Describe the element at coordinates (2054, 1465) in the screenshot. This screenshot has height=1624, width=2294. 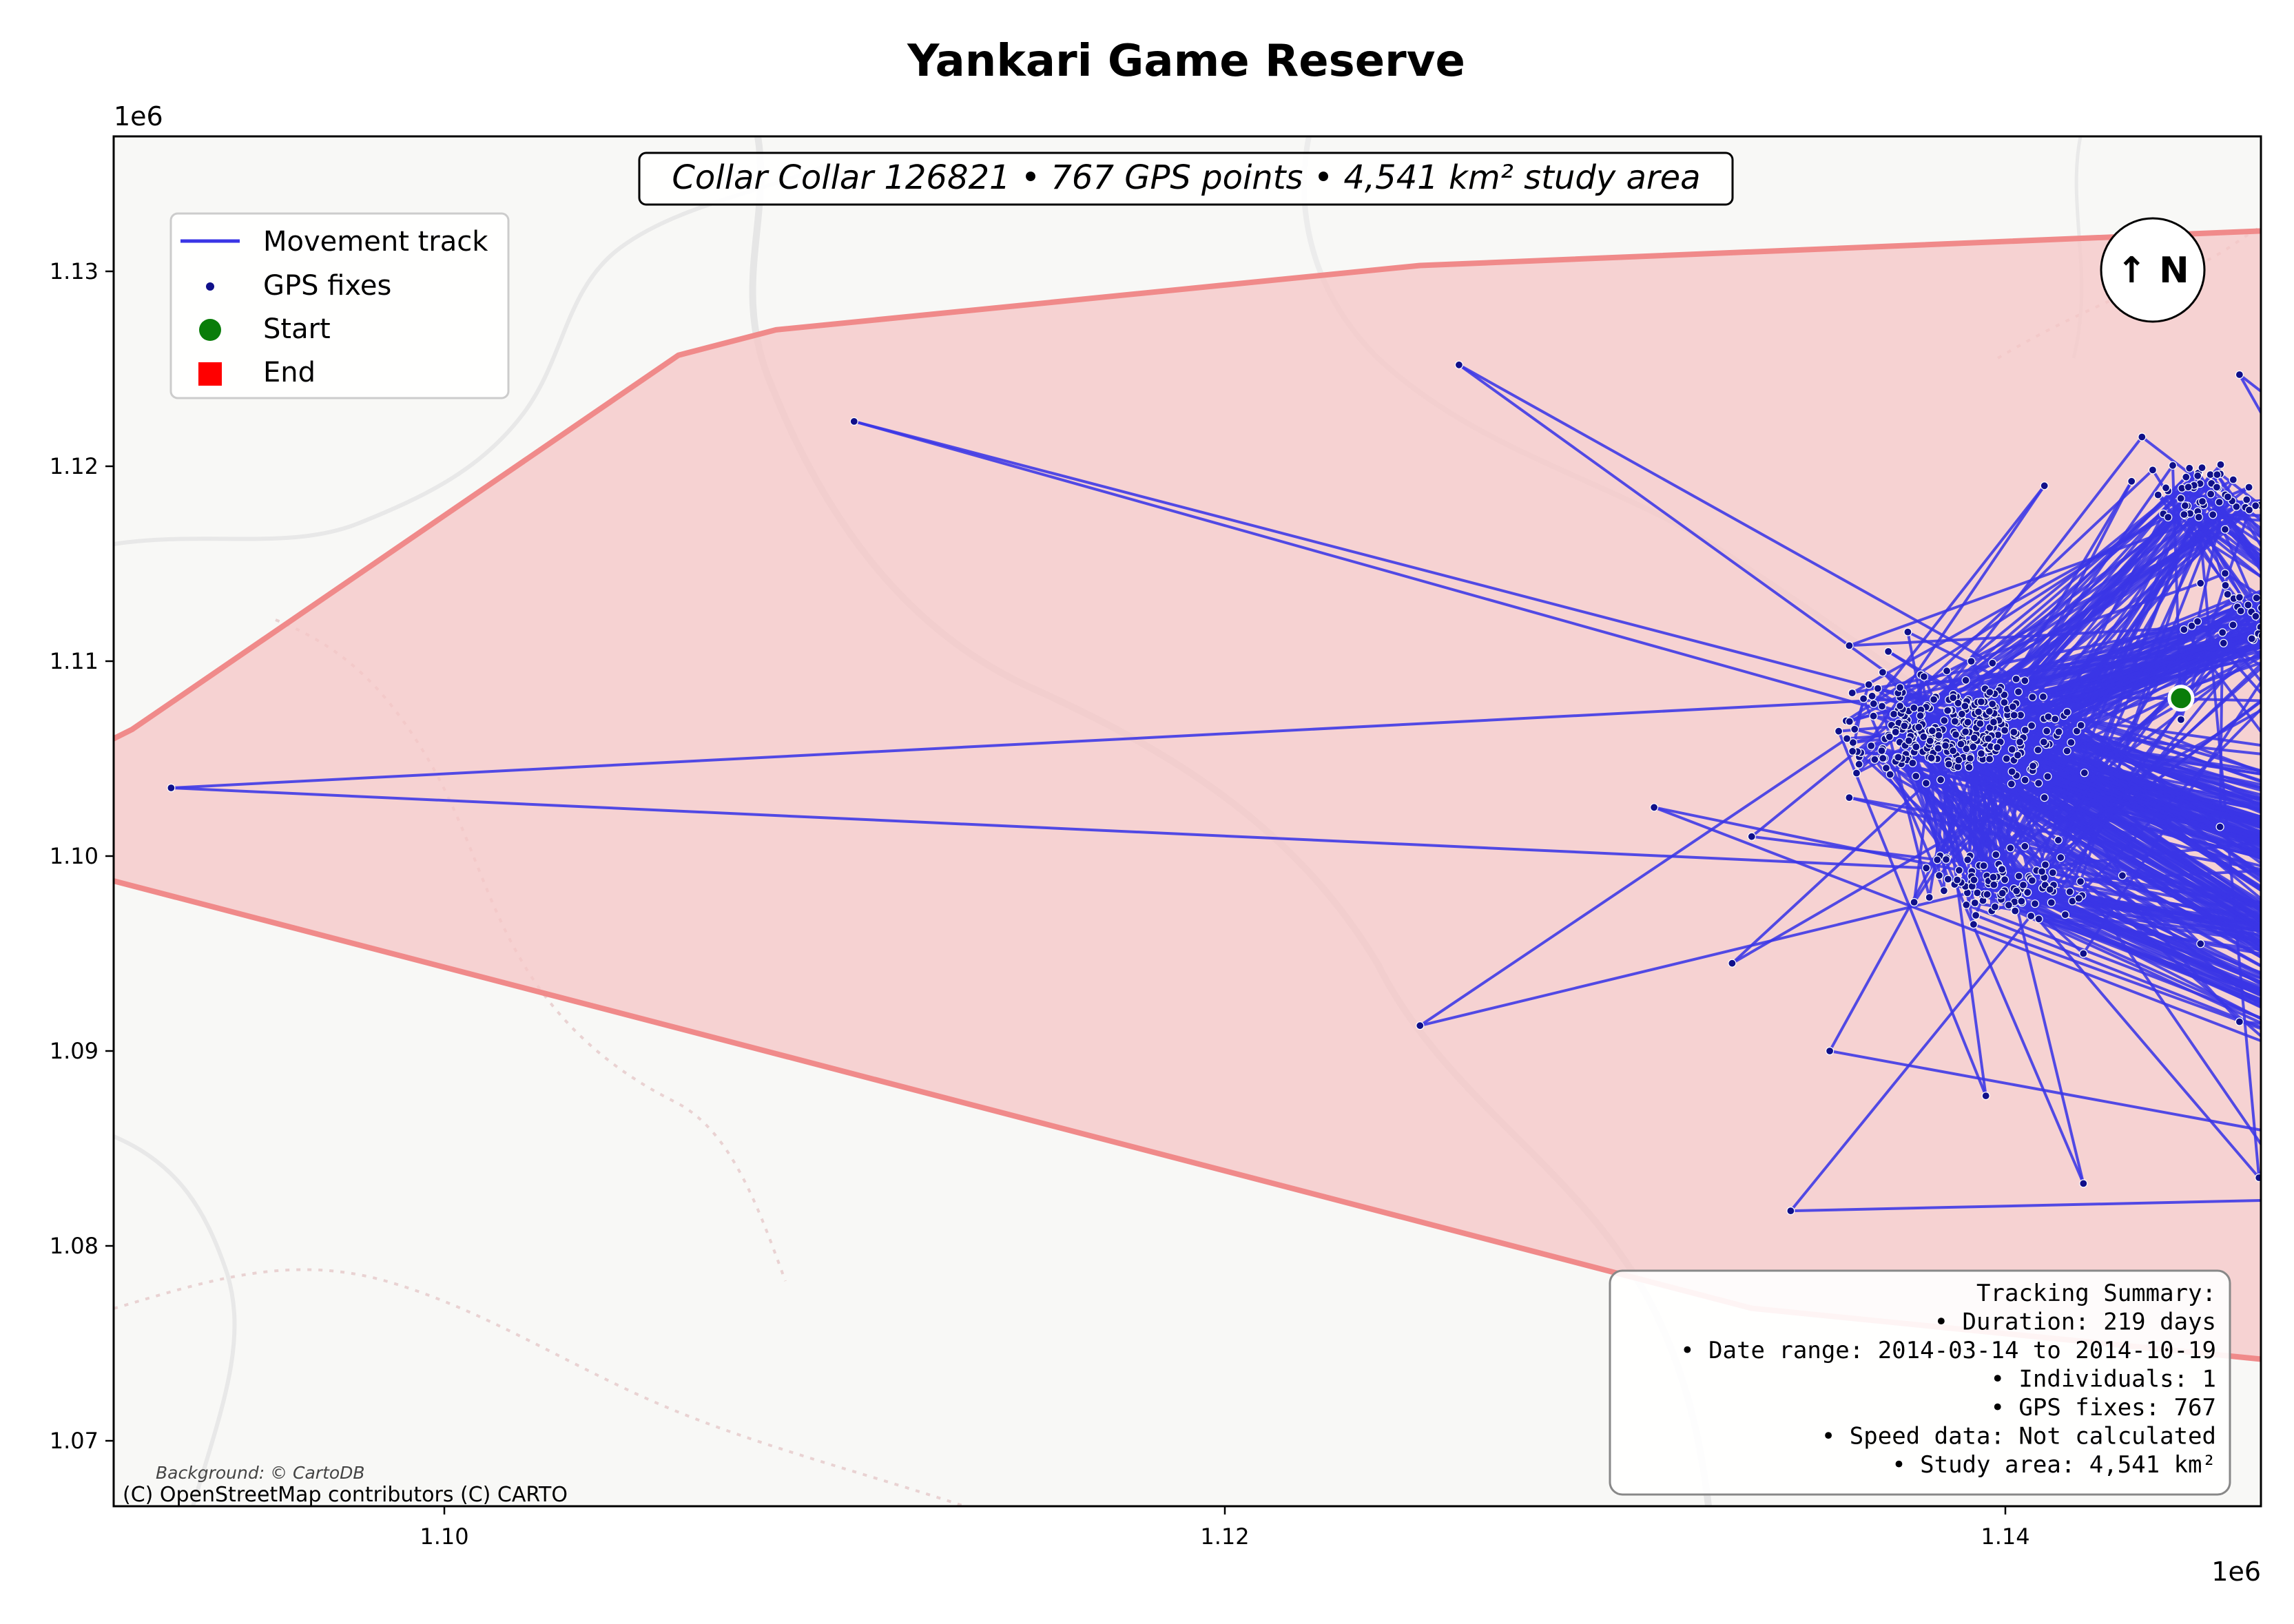
I see `summary-line: • Study area: 4,541 km²` at that location.